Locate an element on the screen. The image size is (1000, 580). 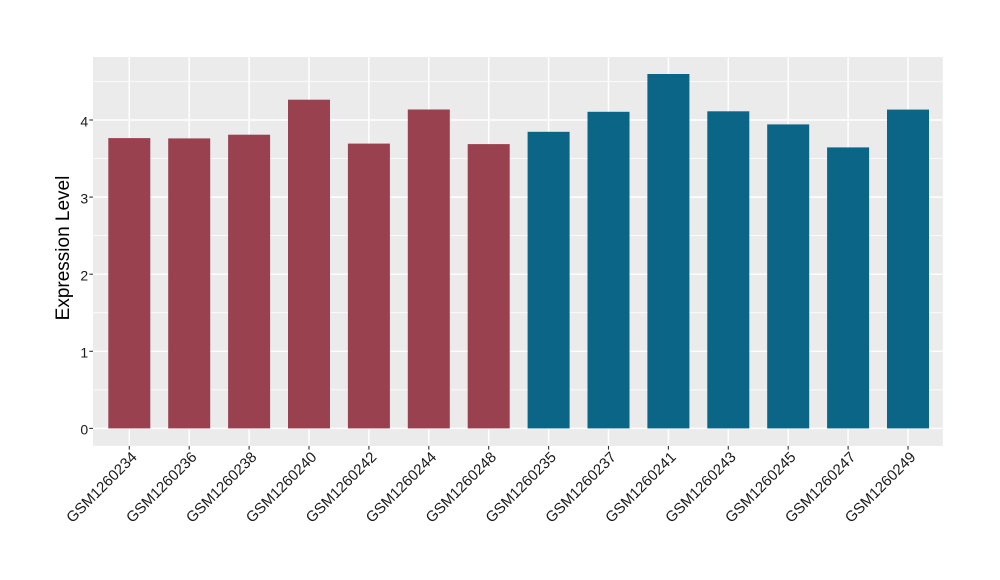
svg-text: 1 is located at coordinates (84, 353).